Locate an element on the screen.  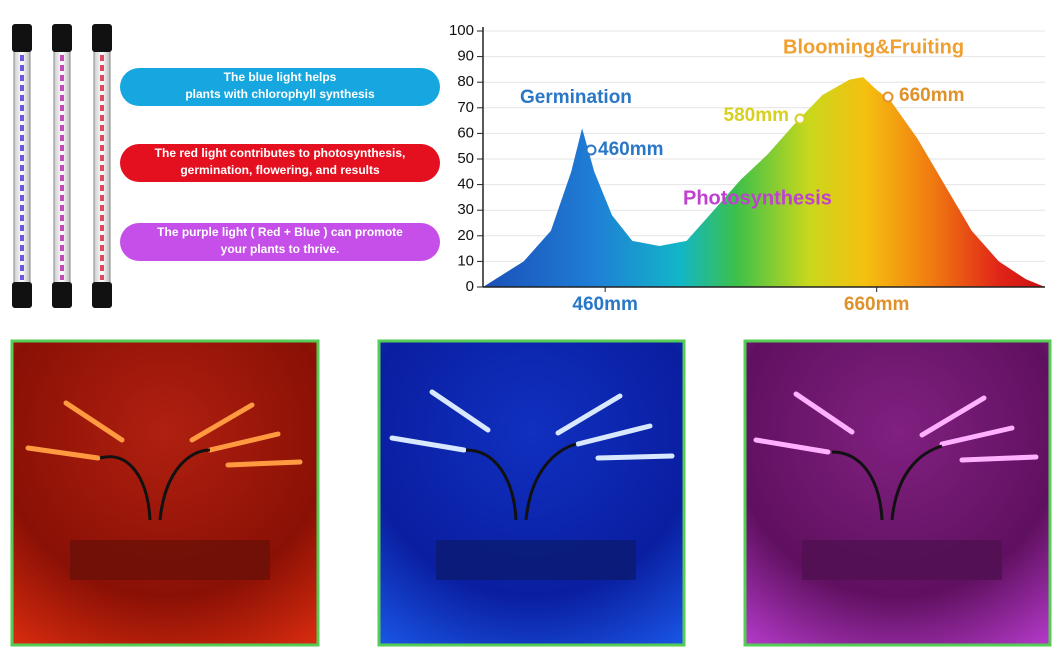
feature-text: your plants to thrive. is located at coordinates (280, 249).